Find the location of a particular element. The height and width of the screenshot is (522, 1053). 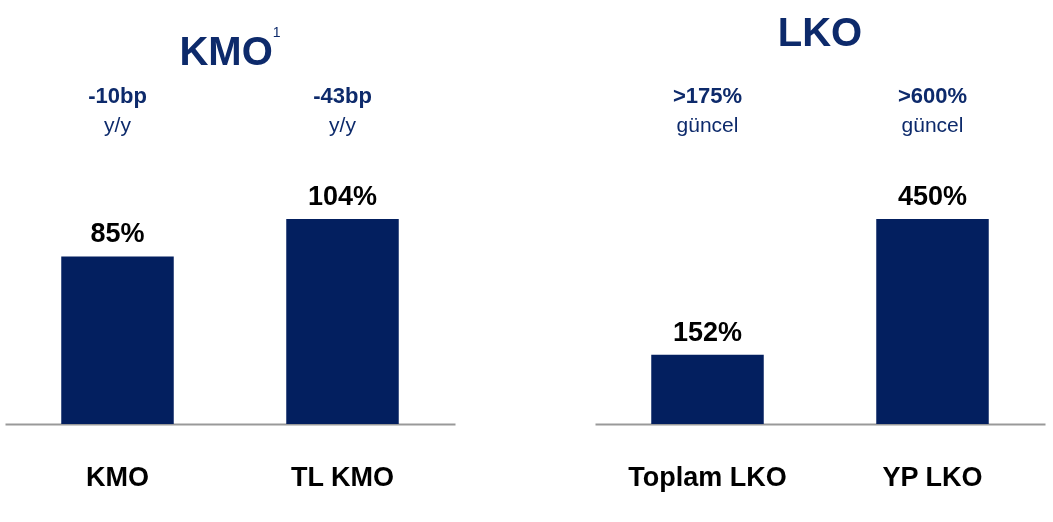

text: -10bp is located at coordinates (117, 95).